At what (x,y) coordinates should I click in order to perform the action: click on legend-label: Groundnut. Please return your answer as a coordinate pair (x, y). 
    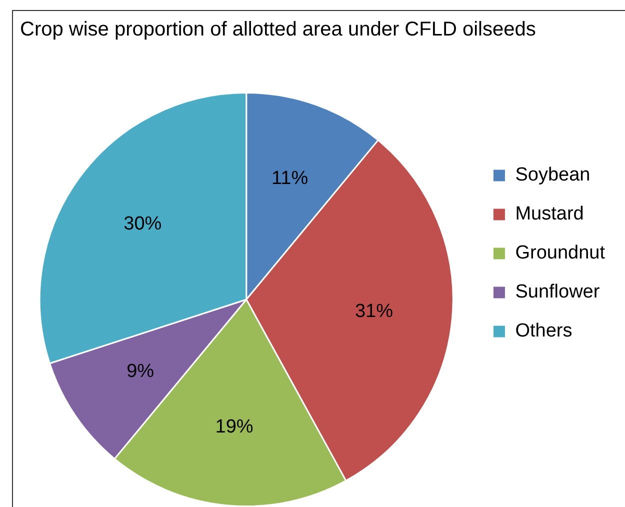
    Looking at the image, I should click on (560, 253).